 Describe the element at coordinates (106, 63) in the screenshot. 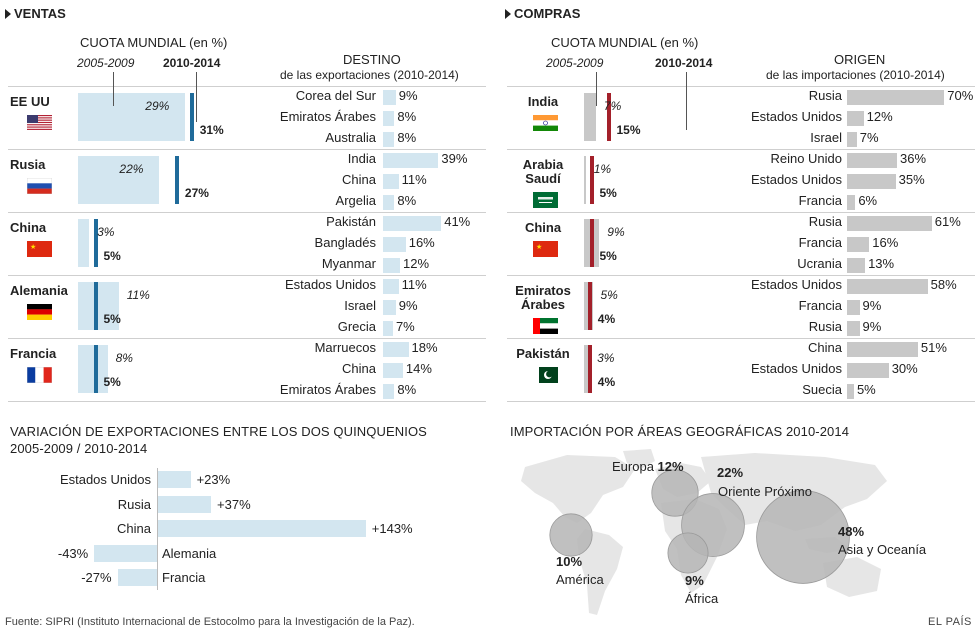

I see `ventas-period-old: 2005-2009` at that location.